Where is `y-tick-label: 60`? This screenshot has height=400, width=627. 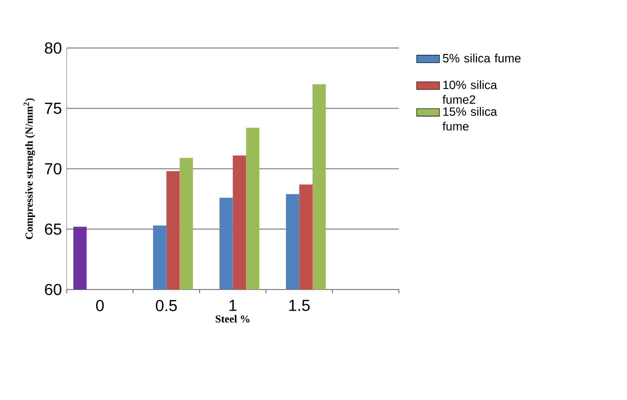
y-tick-label: 60 is located at coordinates (53, 290).